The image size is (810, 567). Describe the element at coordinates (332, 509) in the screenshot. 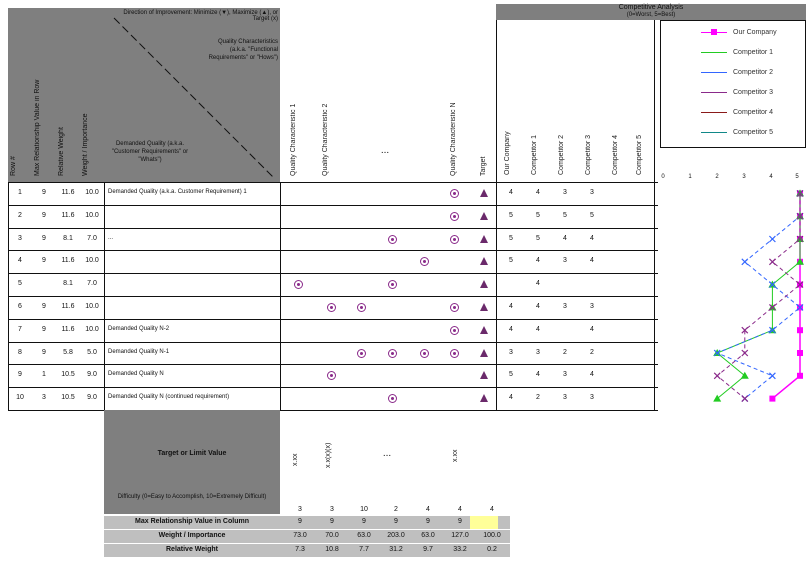

I see `summary-value: 3` at that location.